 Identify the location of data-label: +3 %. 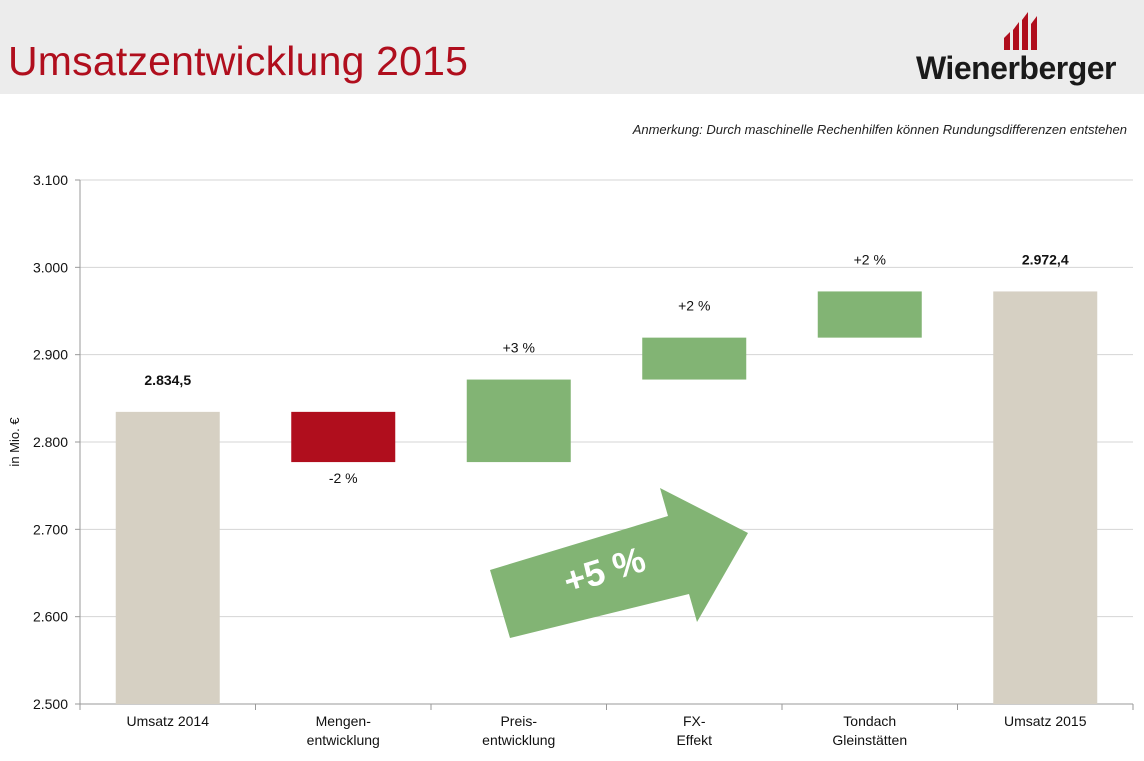
(519, 348).